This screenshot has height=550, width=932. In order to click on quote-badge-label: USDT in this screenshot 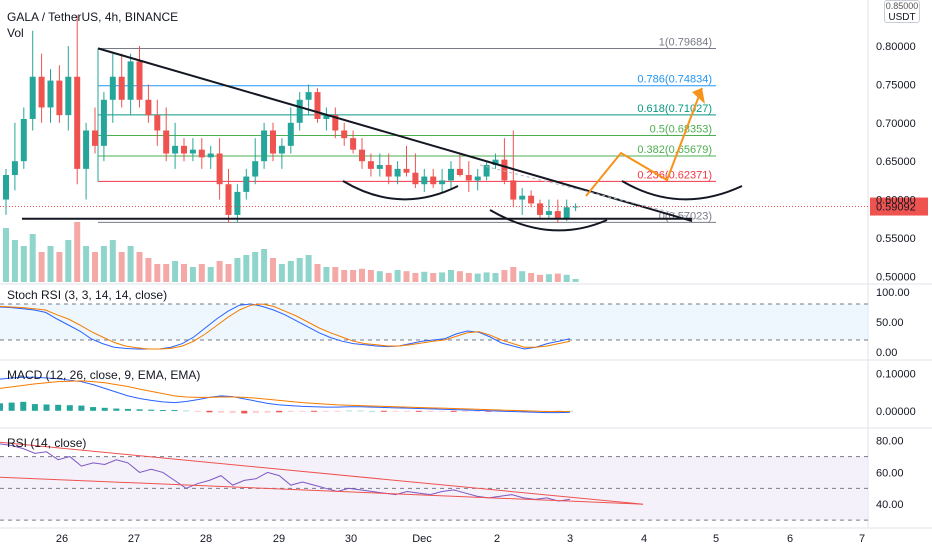, I will do `click(902, 17)`.